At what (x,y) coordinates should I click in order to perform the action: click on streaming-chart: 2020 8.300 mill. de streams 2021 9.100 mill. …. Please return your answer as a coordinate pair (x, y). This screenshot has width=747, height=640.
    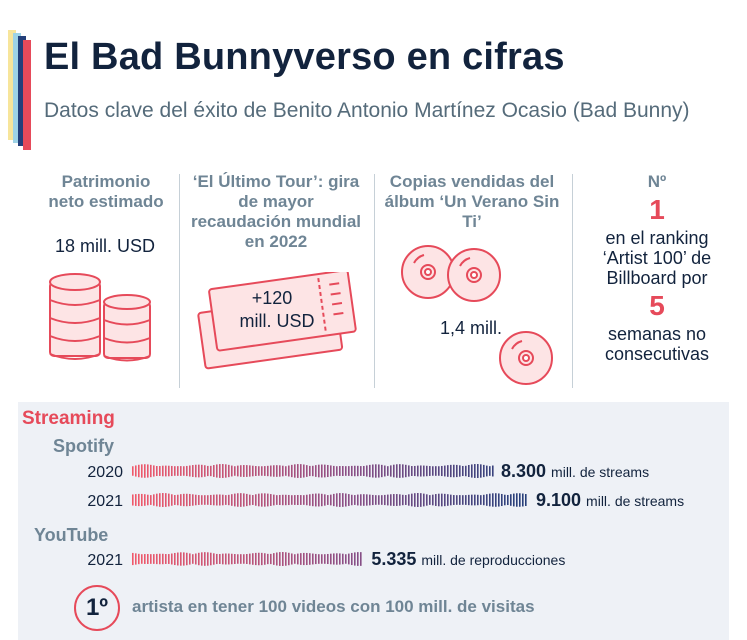
    Looking at the image, I should click on (385, 515).